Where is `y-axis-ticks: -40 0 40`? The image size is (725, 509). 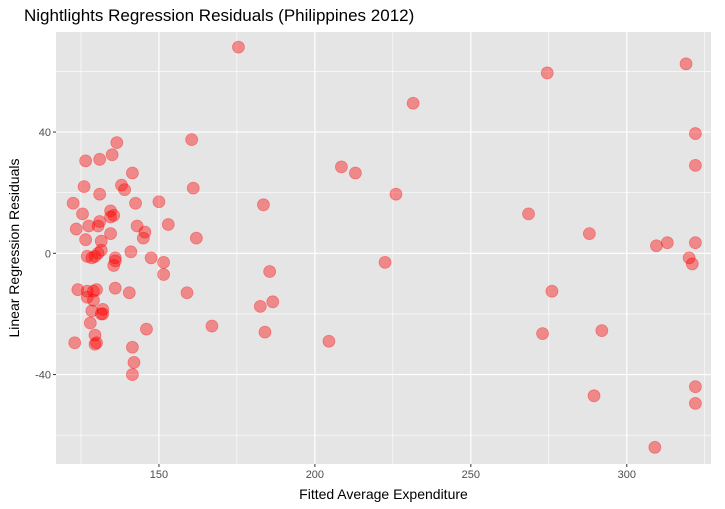
y-axis-ticks: -40 0 40 is located at coordinates (45, 254).